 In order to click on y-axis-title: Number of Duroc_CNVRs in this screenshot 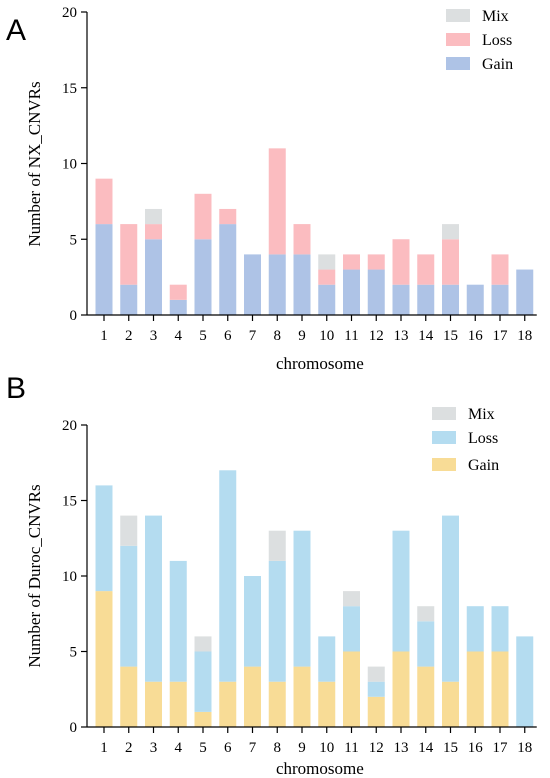, I will do `click(34, 575)`.